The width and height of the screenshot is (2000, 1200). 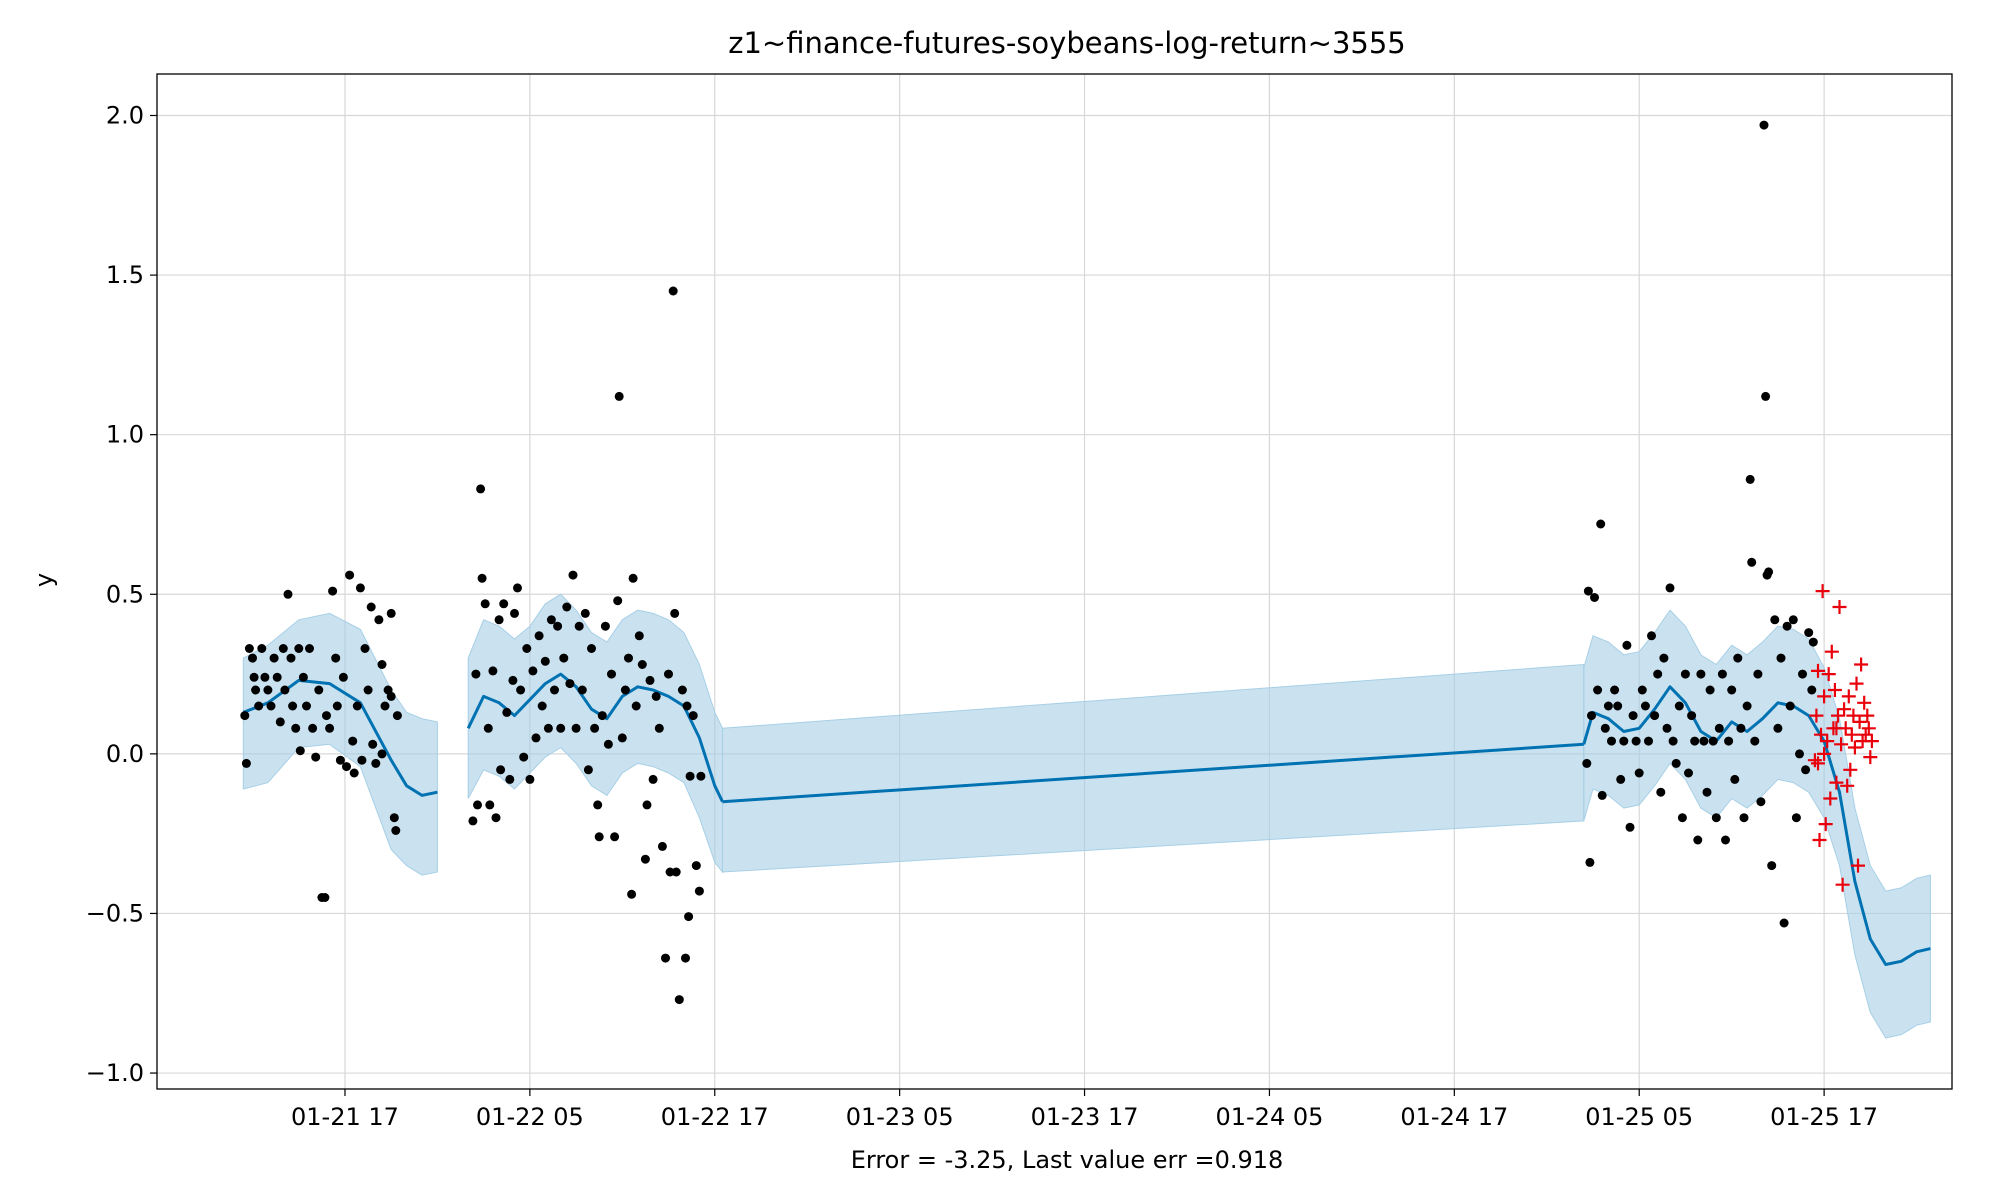 What do you see at coordinates (115, 1073) in the screenshot?
I see `y-tick-label: −1.0` at bounding box center [115, 1073].